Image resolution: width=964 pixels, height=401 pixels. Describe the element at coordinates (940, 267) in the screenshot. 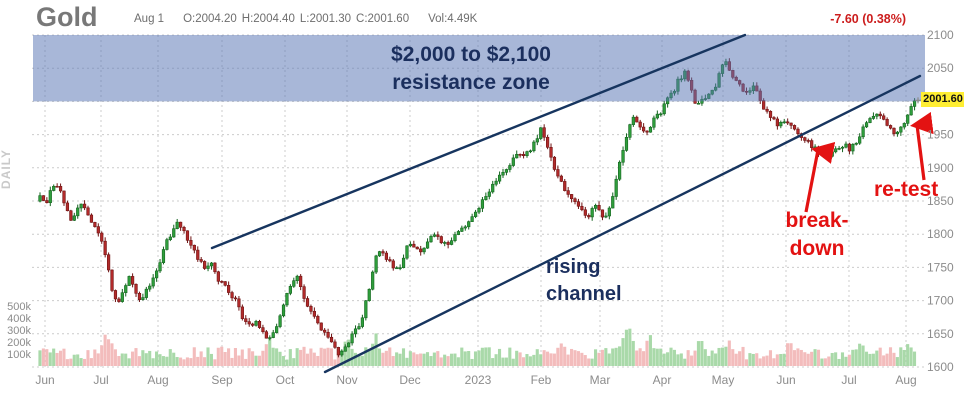

I see `svg-text: 1750` at that location.